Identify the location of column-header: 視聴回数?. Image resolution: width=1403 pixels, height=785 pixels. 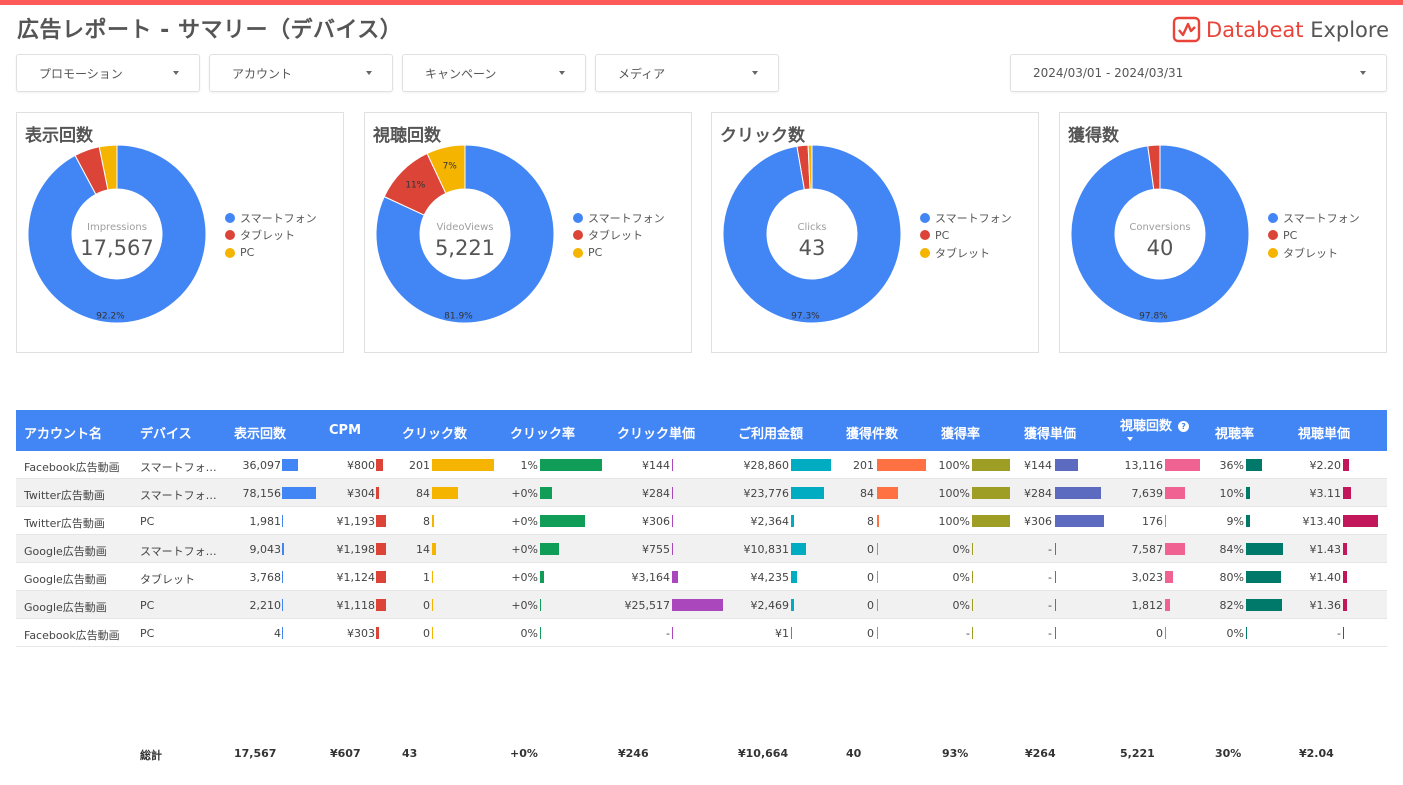
(1155, 424).